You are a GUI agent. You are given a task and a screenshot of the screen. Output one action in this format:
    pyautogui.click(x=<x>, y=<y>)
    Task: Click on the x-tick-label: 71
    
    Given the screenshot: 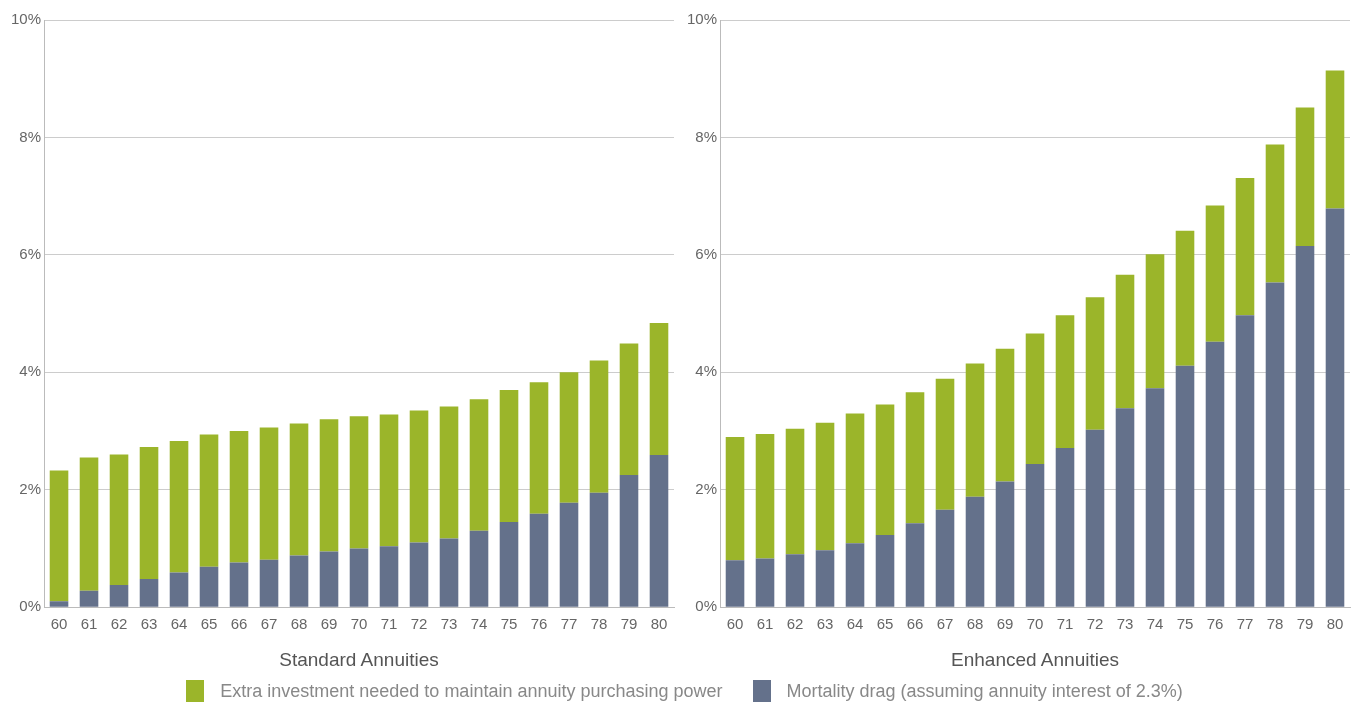 What is the action you would take?
    pyautogui.click(x=1065, y=624)
    